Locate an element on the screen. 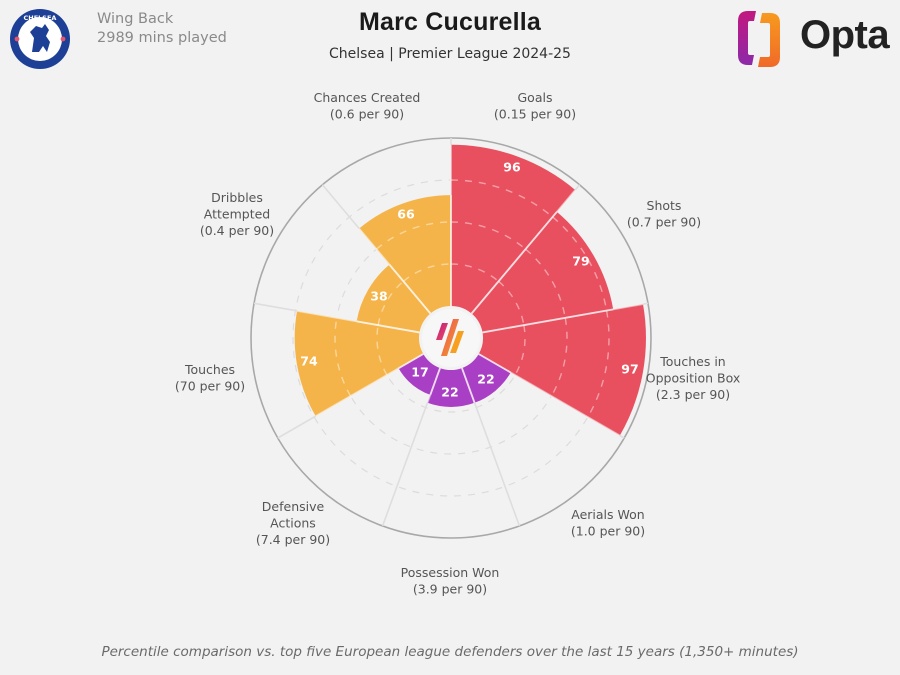 Image resolution: width=900 pixels, height=675 pixels. minutes-played: 2989 mins played is located at coordinates (162, 38).